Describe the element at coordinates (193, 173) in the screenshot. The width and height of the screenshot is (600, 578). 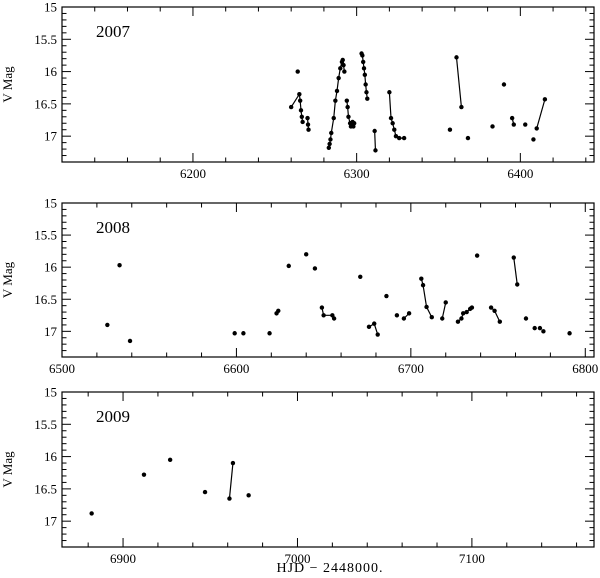
I see `x-tick-label: 6200` at that location.